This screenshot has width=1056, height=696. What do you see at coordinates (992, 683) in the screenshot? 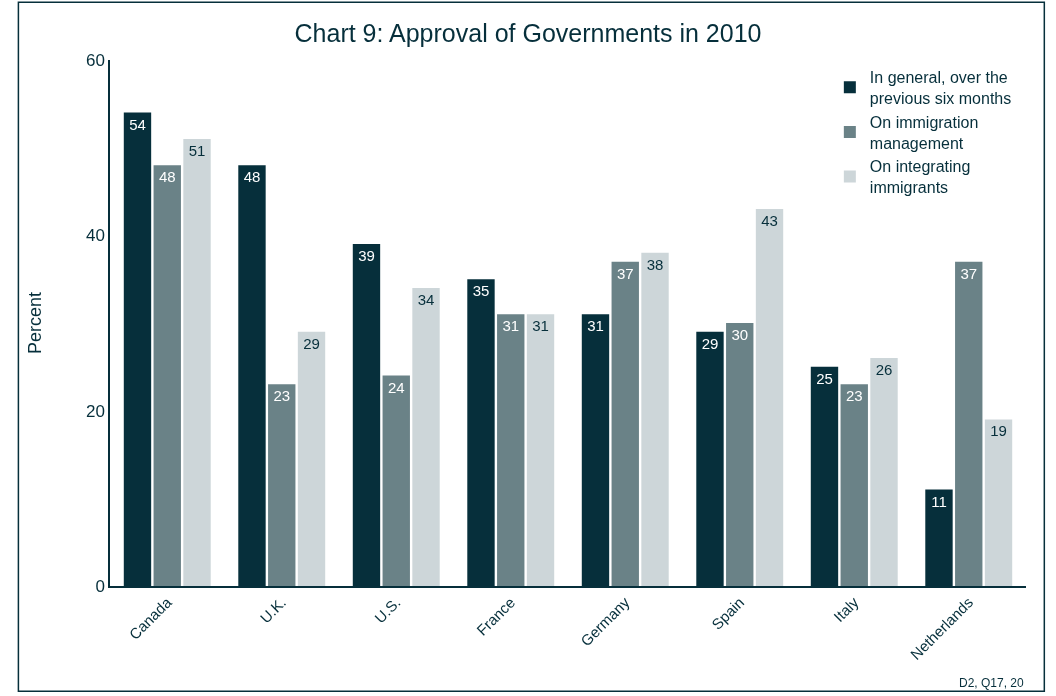
I see `text: D2, Q17, 20` at bounding box center [992, 683].